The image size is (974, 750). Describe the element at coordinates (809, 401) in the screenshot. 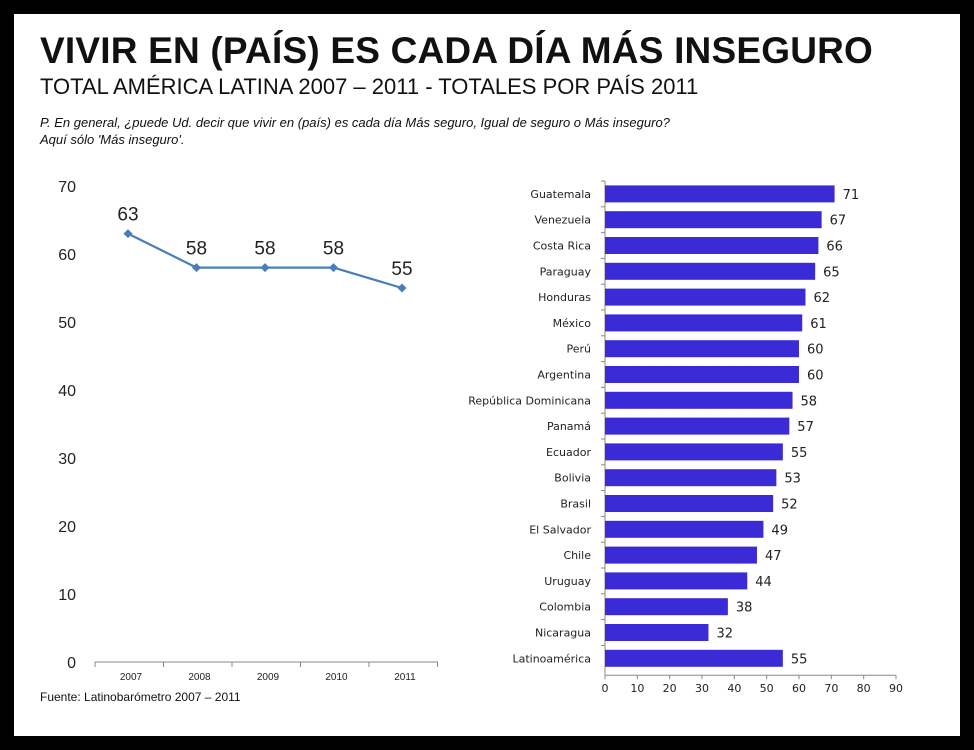

I see `bar-chart-data-label: 58` at that location.